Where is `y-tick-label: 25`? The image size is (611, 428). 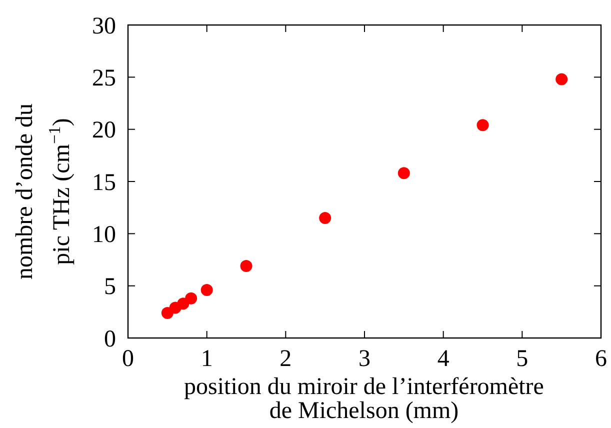 y-tick-label: 25 is located at coordinates (104, 79).